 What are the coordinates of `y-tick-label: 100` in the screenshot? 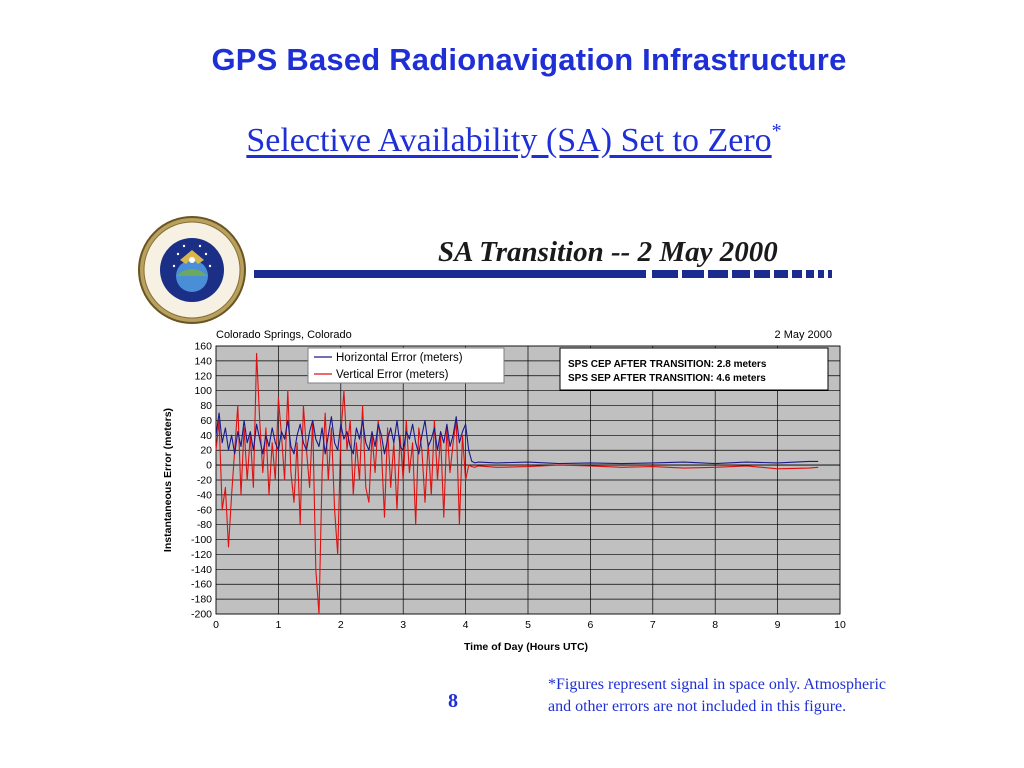 It's located at (203, 391).